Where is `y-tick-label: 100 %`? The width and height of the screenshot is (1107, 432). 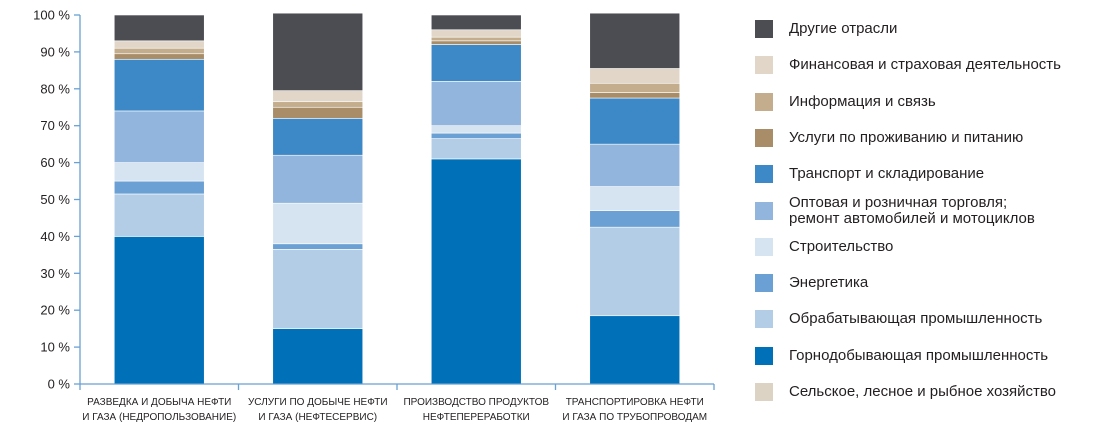 y-tick-label: 100 % is located at coordinates (51, 15).